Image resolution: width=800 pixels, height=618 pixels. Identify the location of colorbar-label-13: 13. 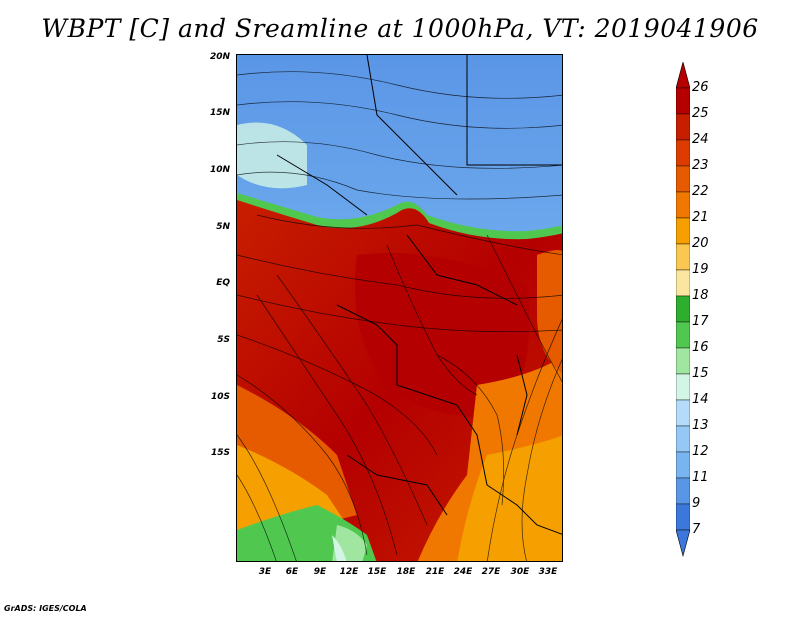
(700, 425).